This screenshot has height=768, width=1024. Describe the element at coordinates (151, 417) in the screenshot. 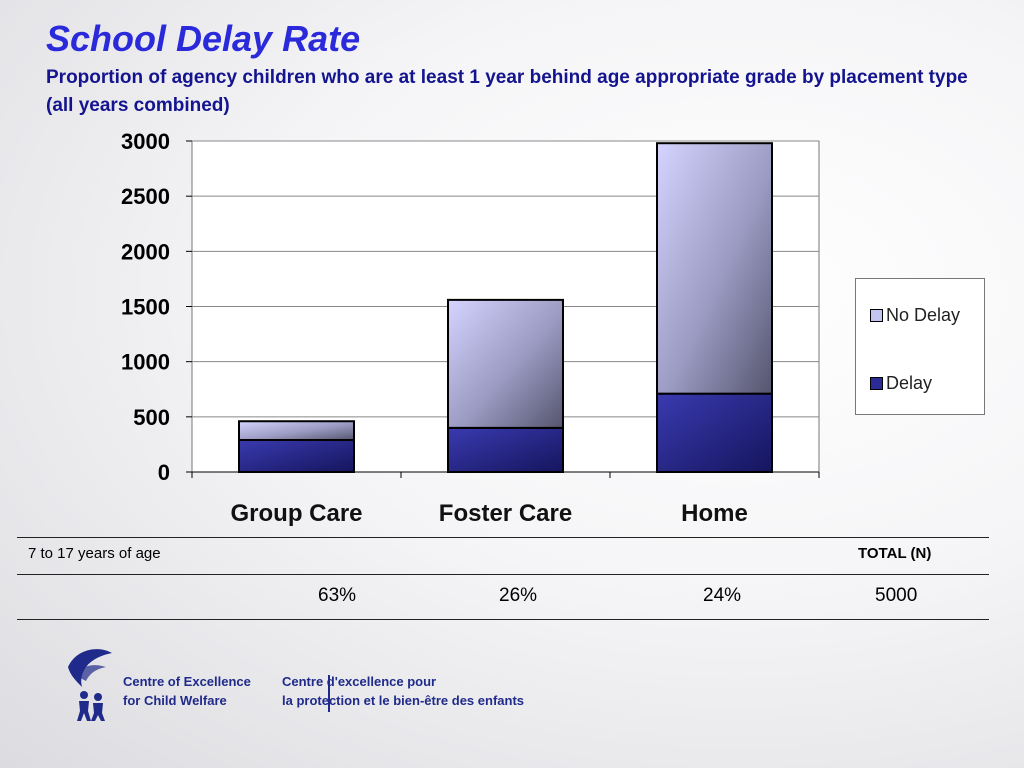

I see `y-tick-label: 500` at that location.